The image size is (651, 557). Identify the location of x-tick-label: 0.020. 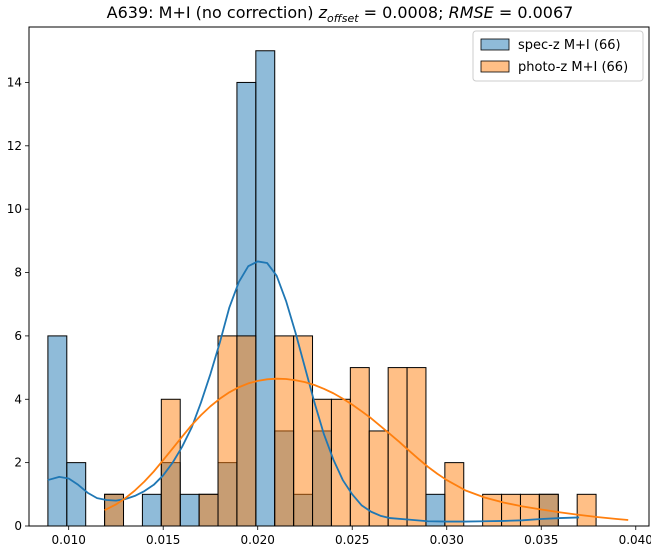
(258, 540).